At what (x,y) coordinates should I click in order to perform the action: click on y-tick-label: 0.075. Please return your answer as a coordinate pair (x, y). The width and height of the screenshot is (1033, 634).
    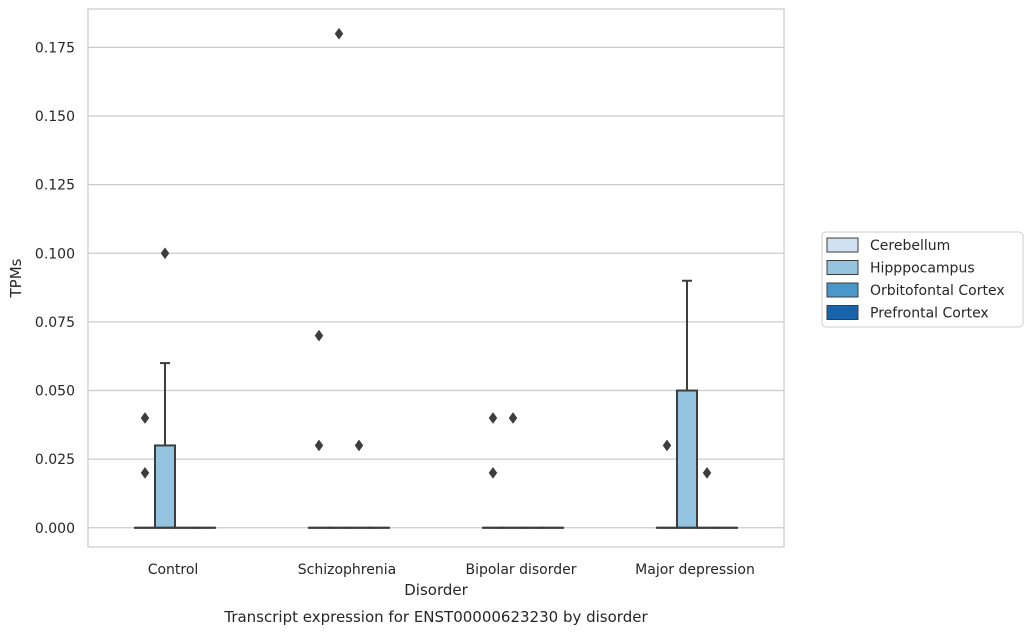
    Looking at the image, I should click on (55, 323).